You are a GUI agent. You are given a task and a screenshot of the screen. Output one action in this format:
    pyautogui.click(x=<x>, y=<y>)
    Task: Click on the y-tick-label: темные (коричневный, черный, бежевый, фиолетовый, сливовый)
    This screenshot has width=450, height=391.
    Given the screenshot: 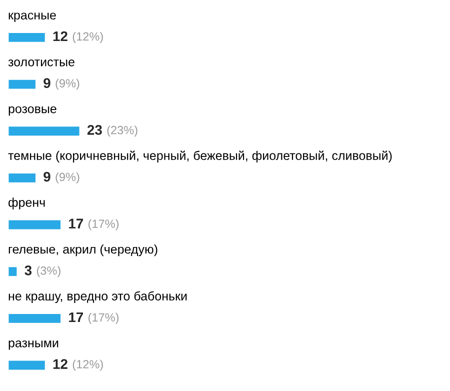 What is the action you would take?
    pyautogui.click(x=200, y=156)
    